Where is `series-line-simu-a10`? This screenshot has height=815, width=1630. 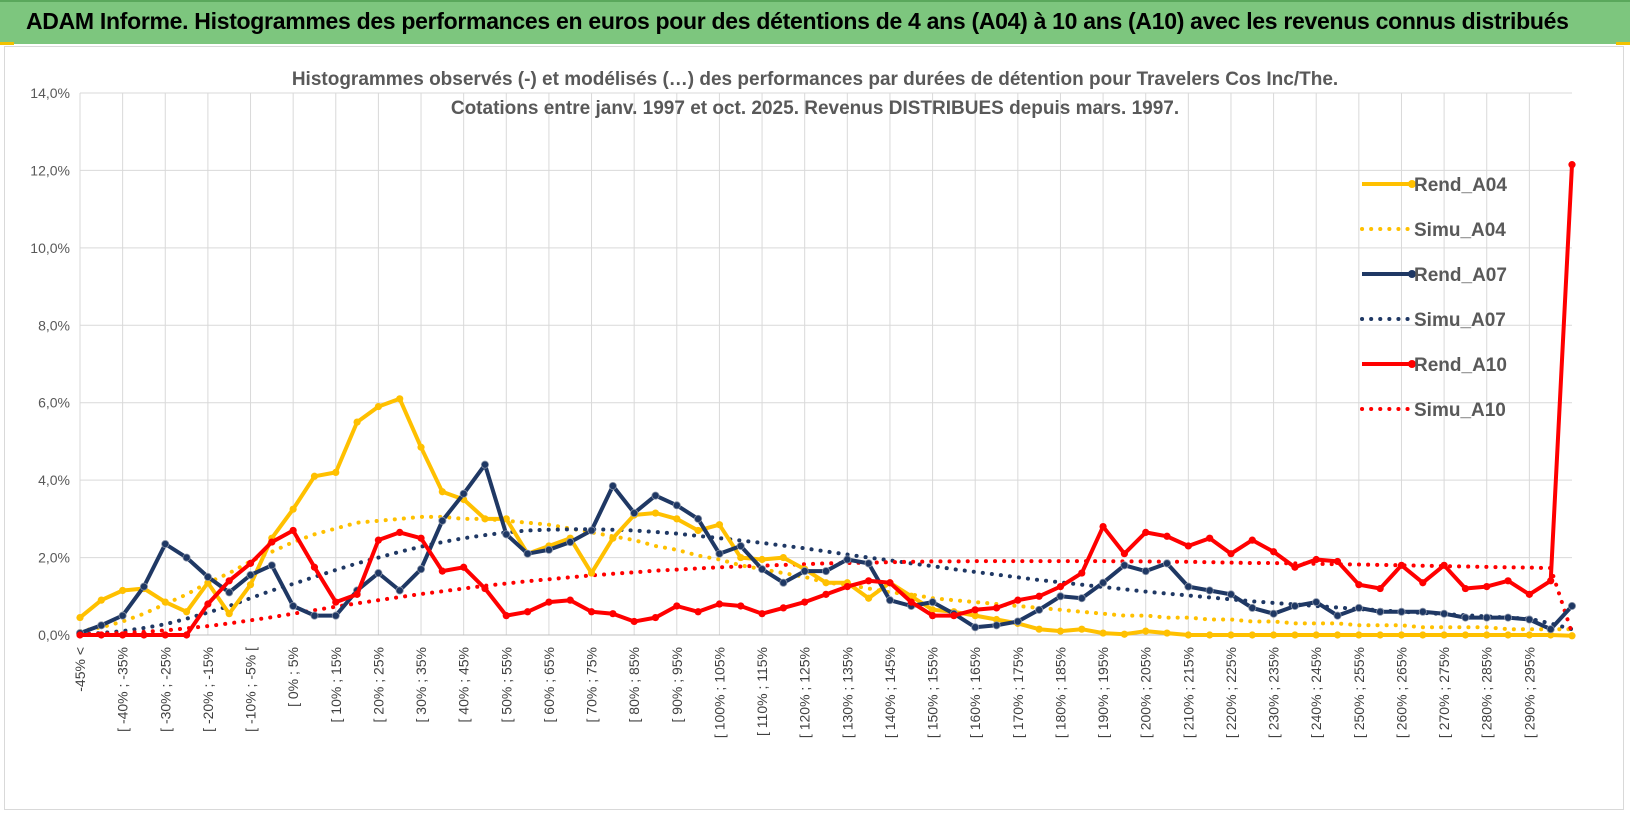
series-line-simu-a10 is located at coordinates (826, 598).